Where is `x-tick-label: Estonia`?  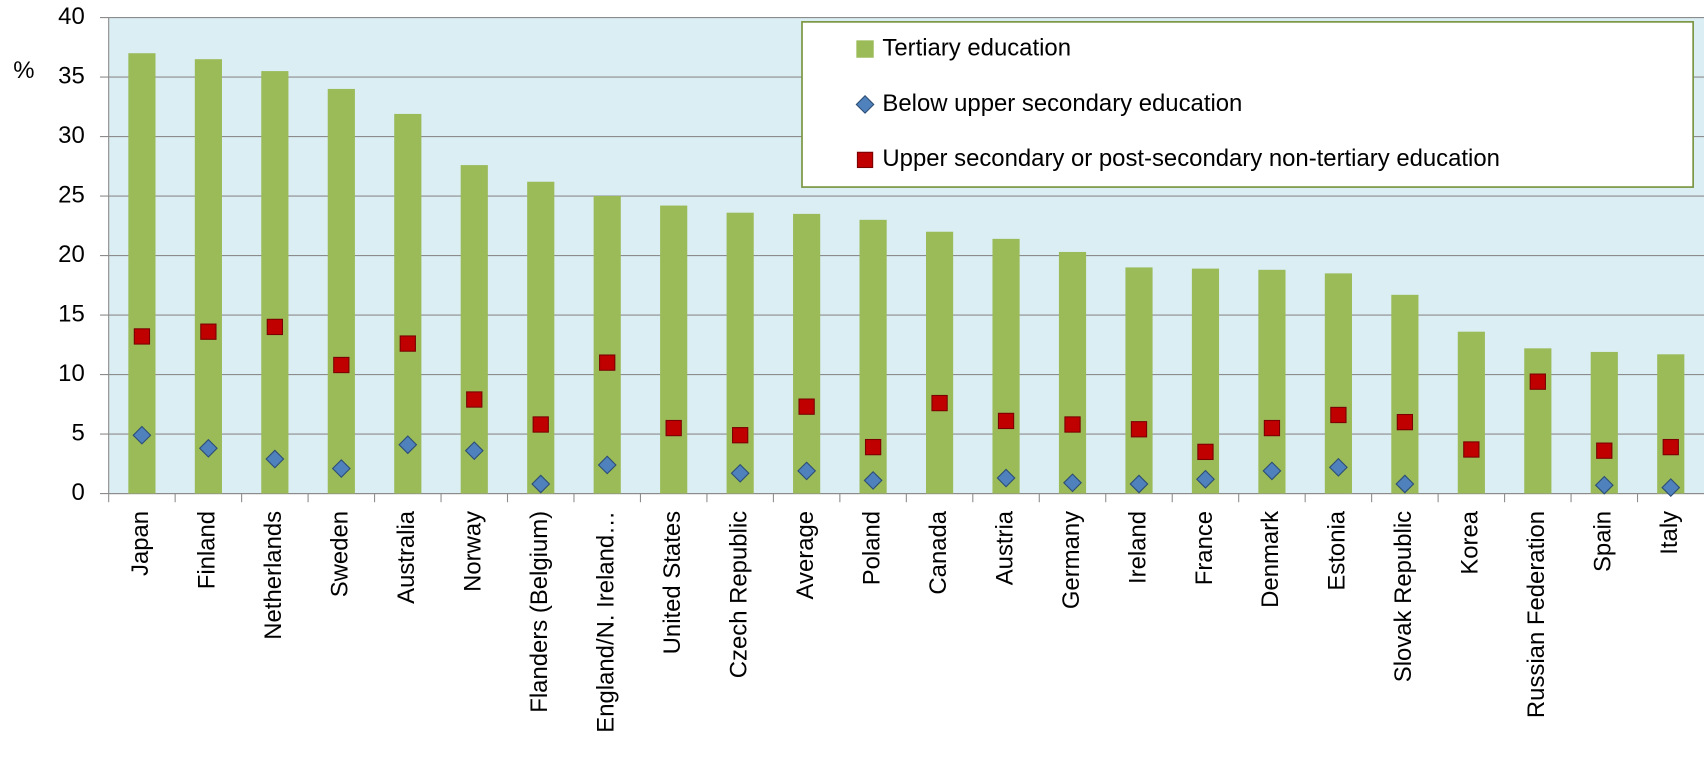
x-tick-label: Estonia is located at coordinates (1337, 550).